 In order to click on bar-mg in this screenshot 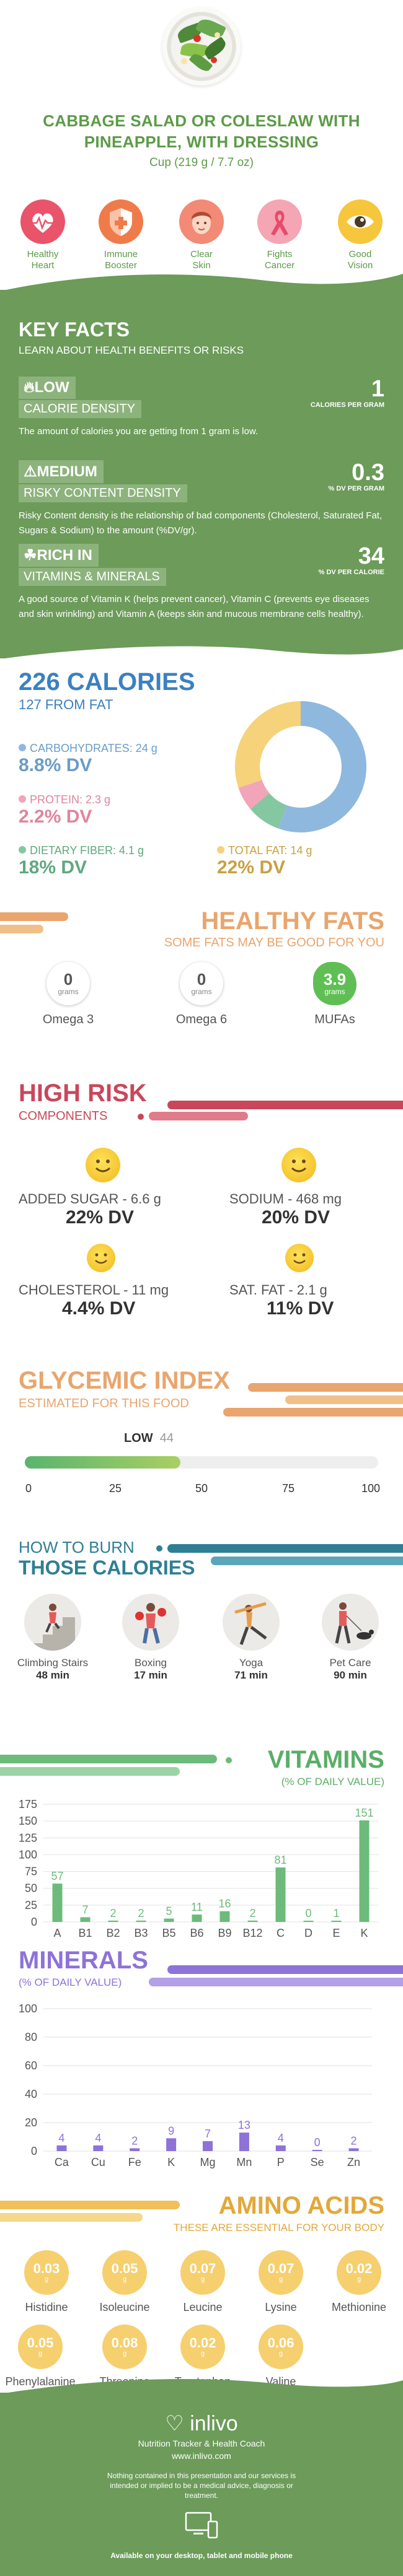, I will do `click(208, 2146)`.